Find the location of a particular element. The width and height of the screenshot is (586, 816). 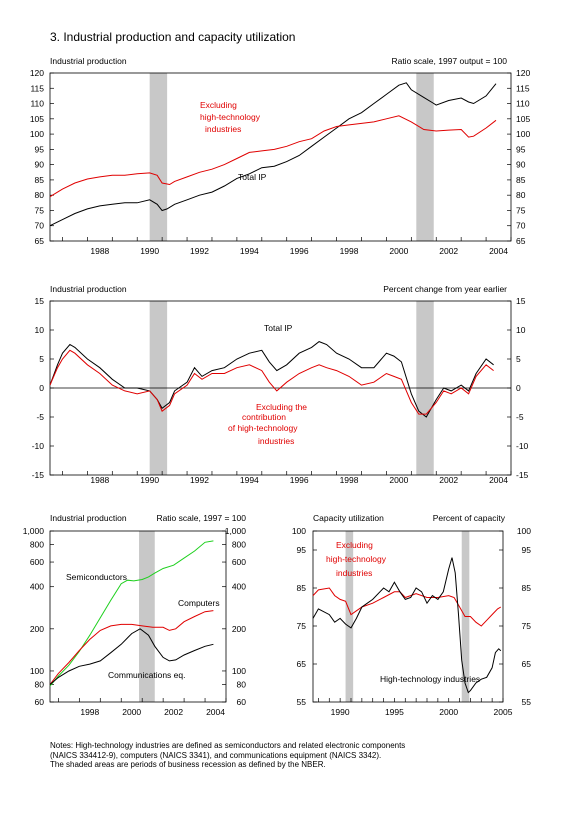

y-tick-label-right: 5 is located at coordinates (518, 359).